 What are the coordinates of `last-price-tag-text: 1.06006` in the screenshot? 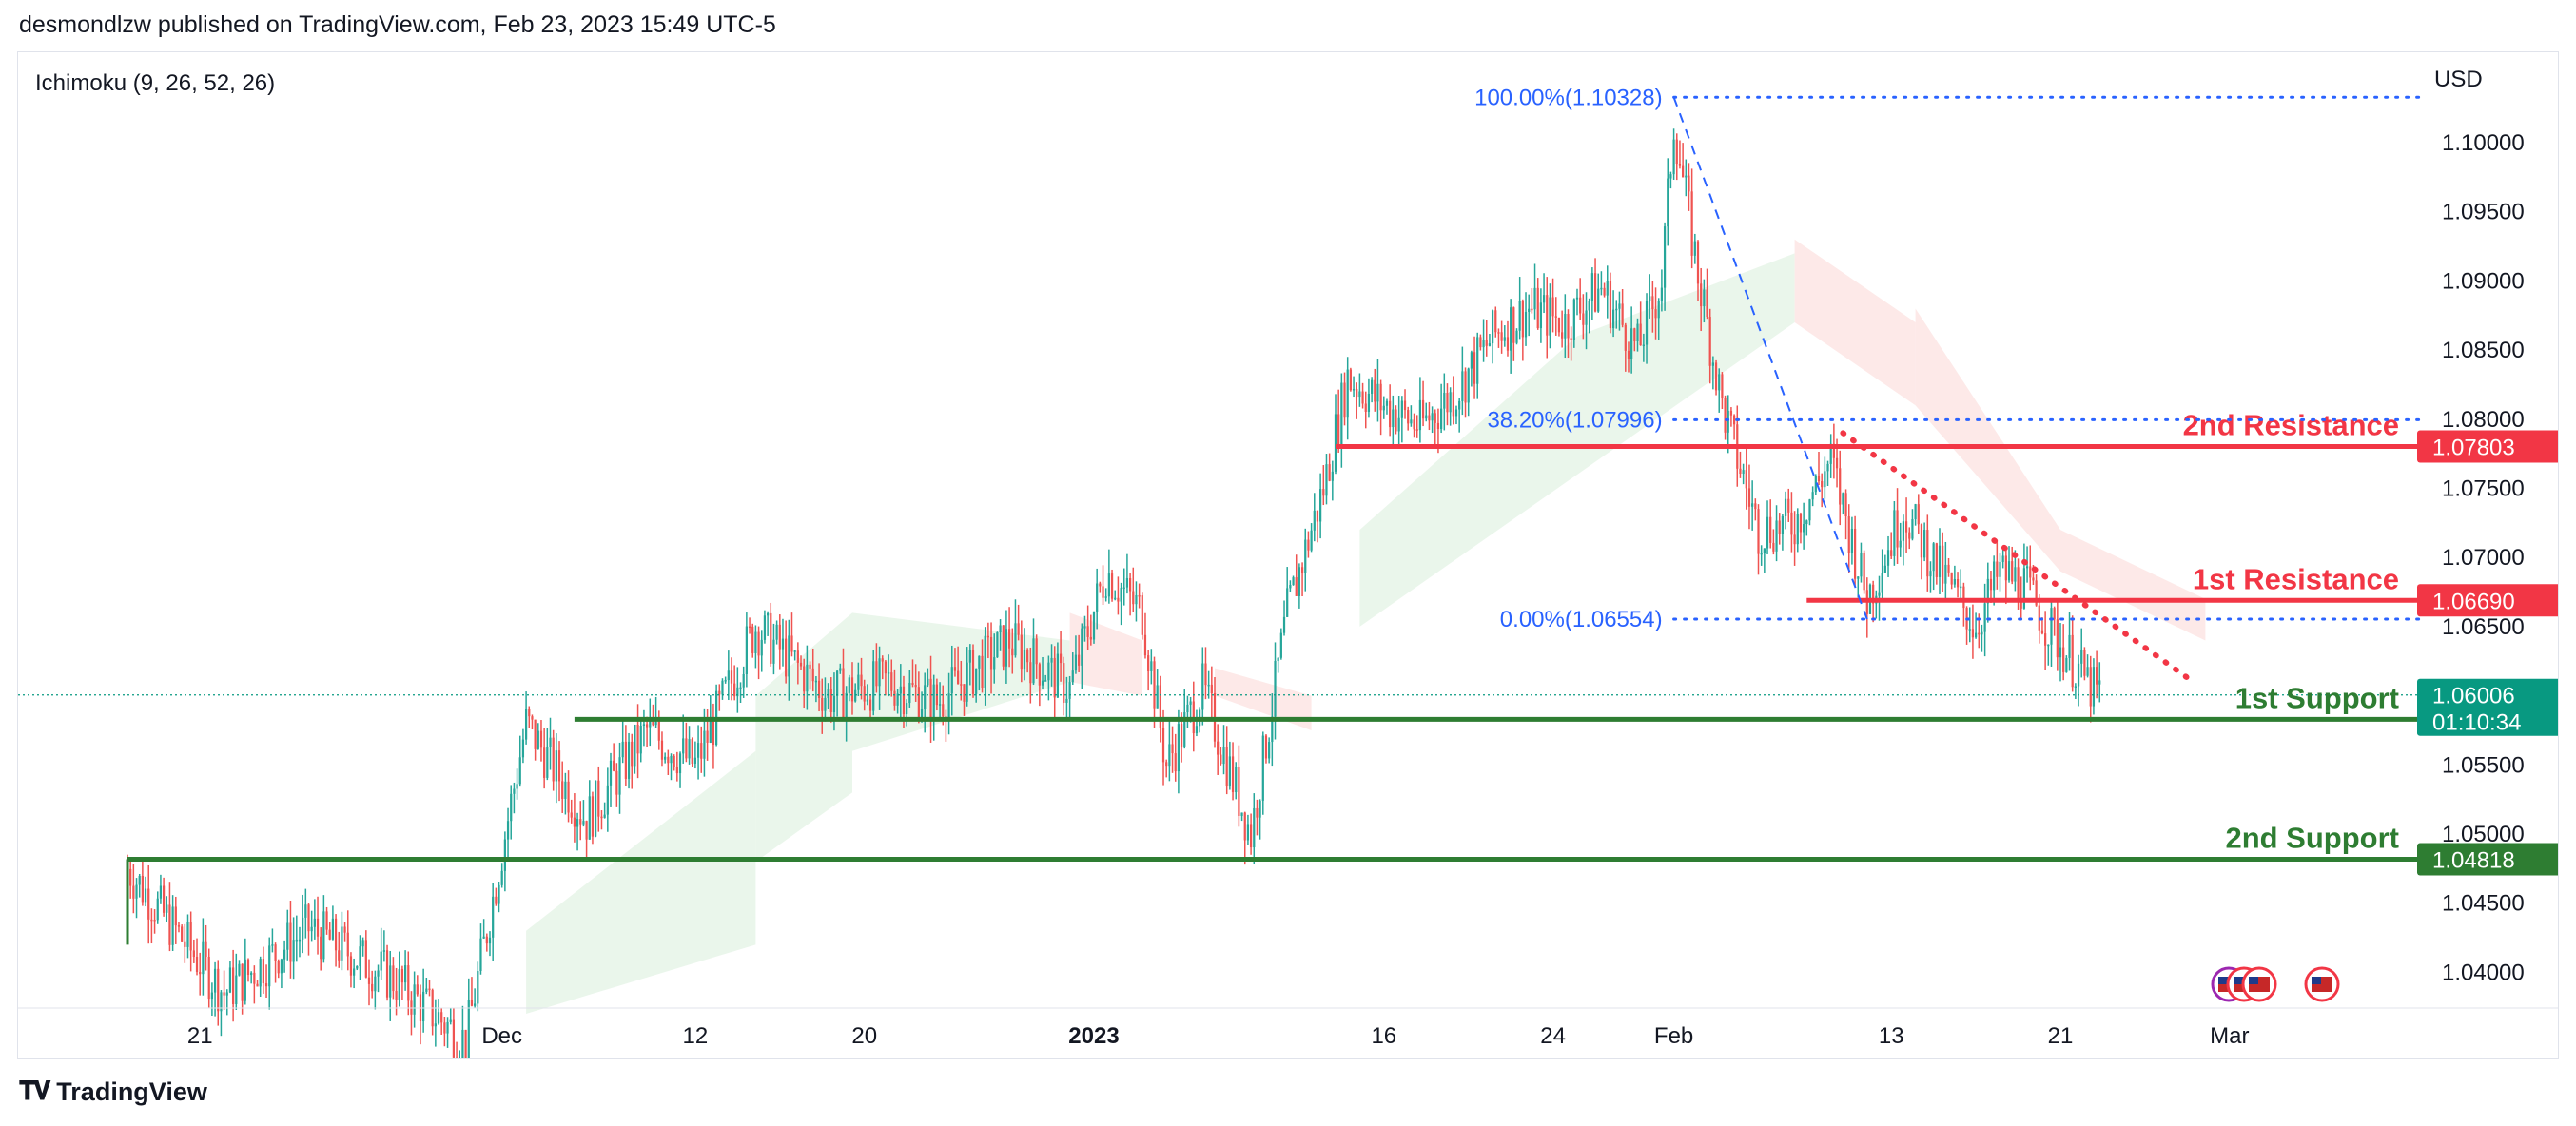 It's located at (2474, 696).